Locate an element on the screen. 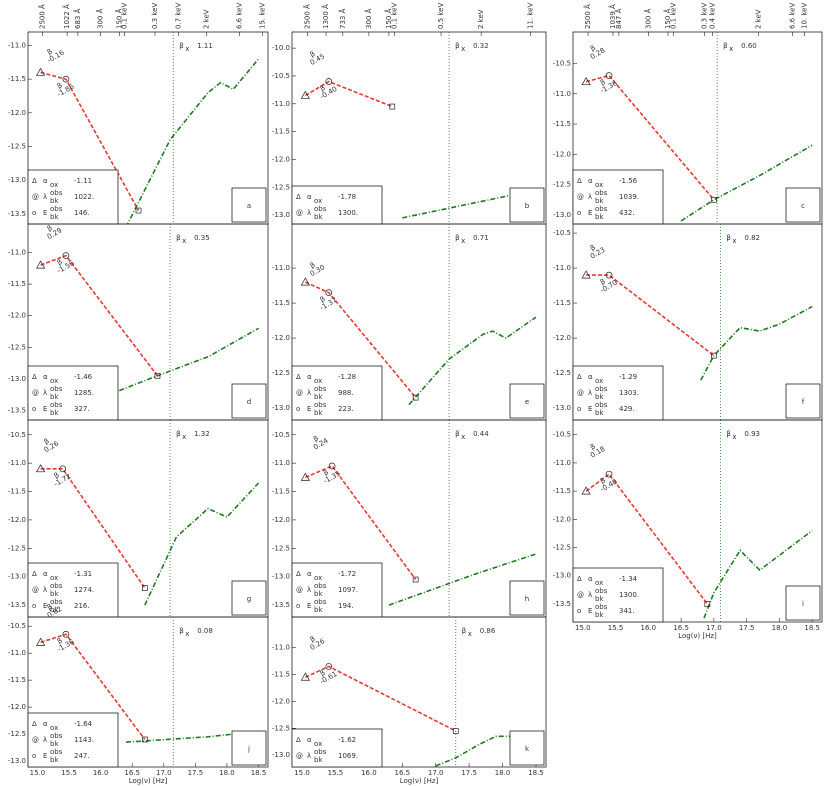 The height and width of the screenshot is (786, 830). panel-label-box is located at coordinates (249, 598).